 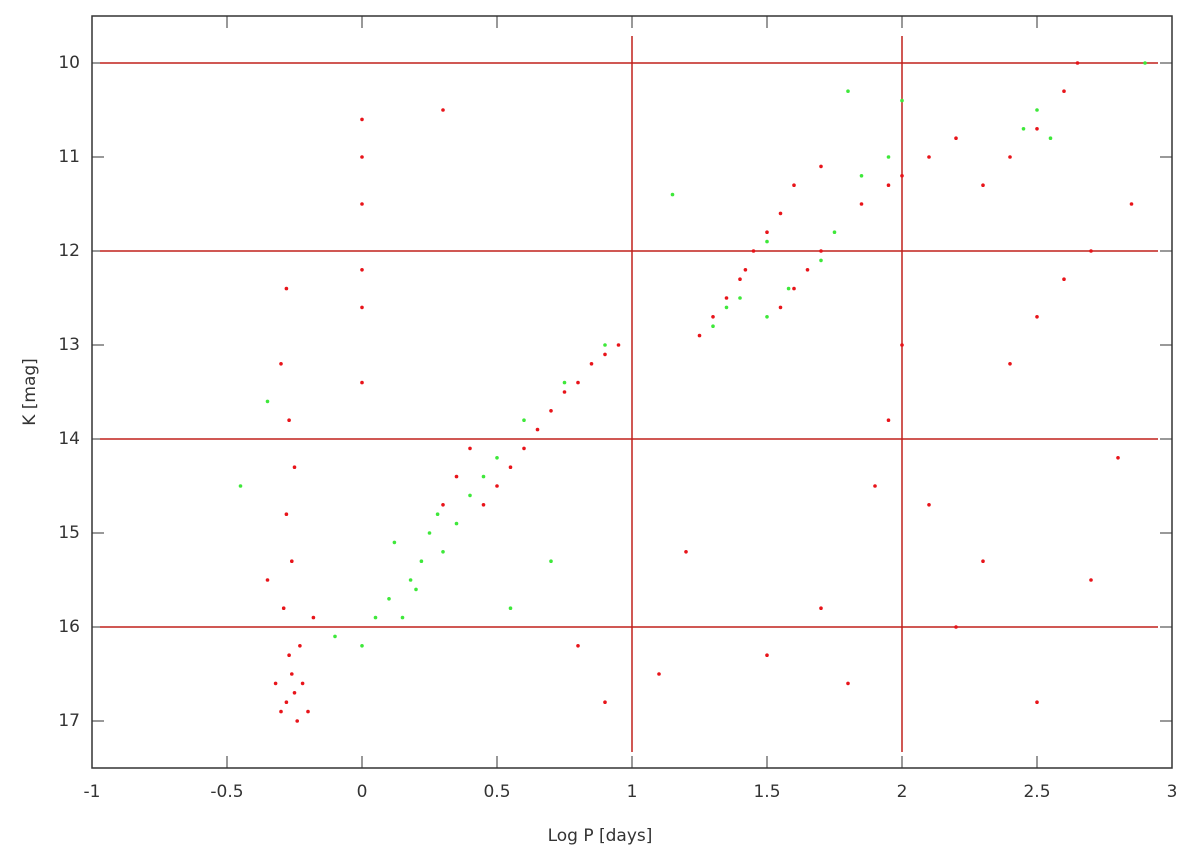 I want to click on y-tick-label: 16, so click(x=69, y=627).